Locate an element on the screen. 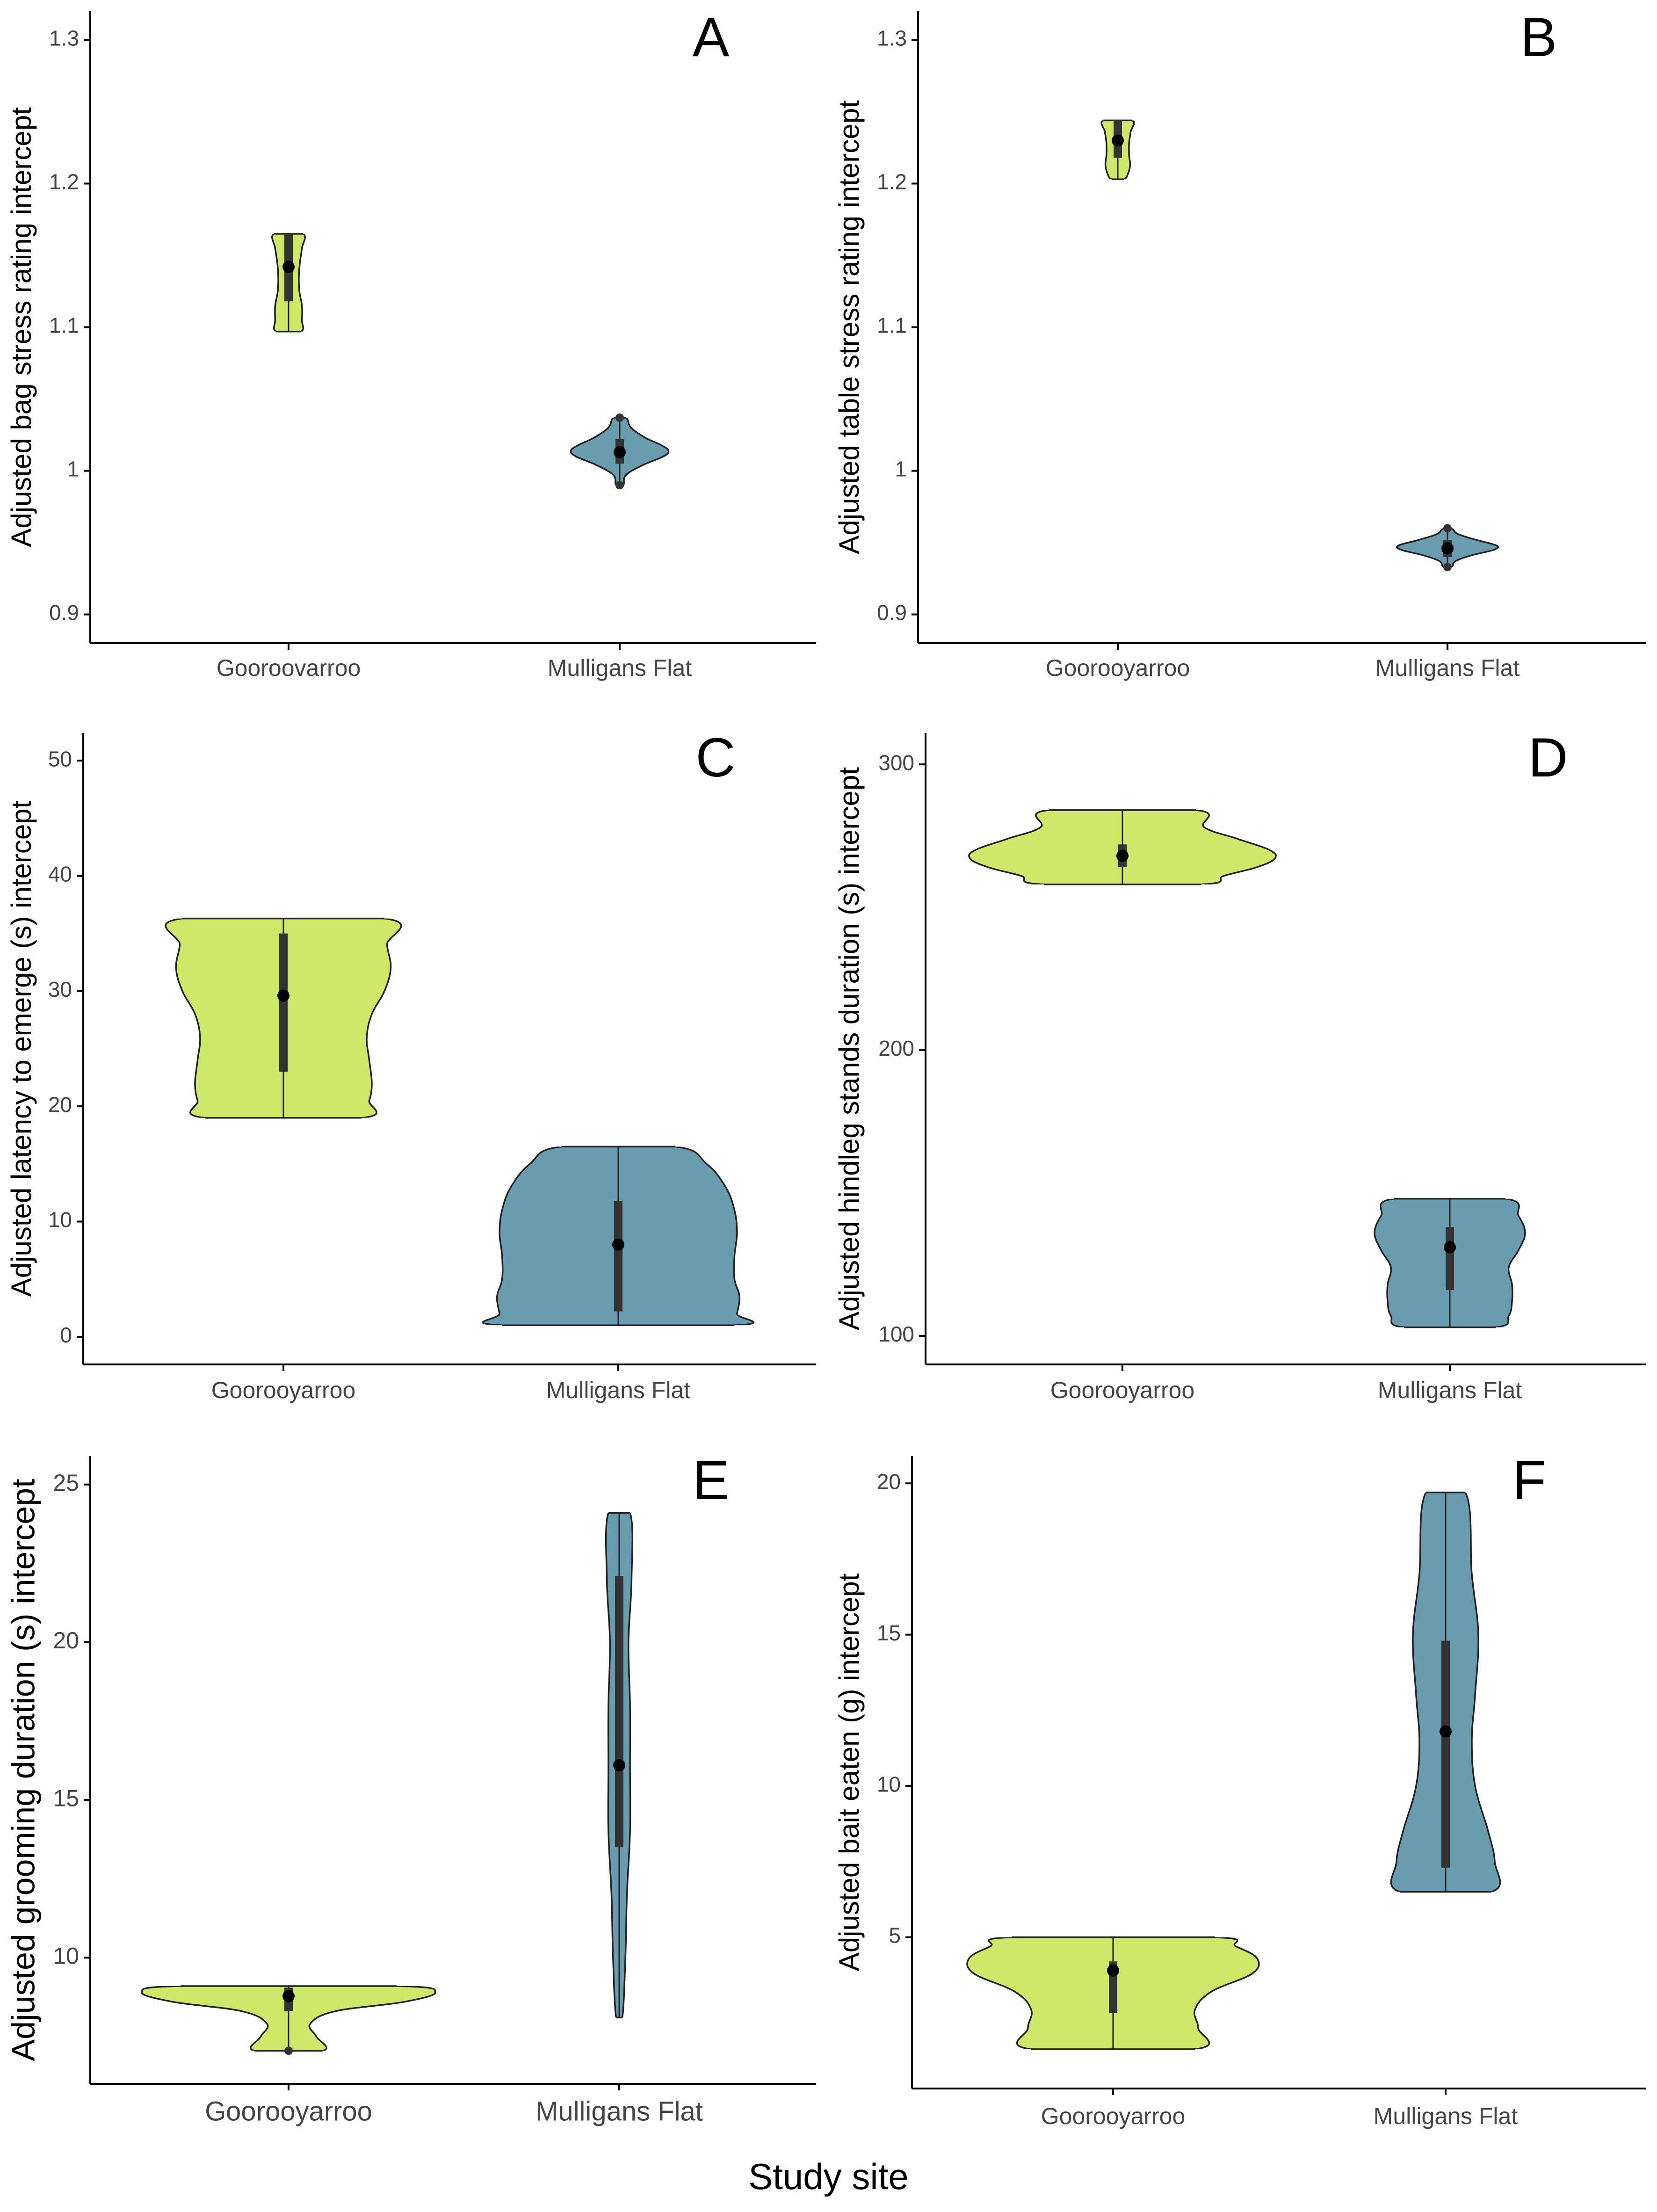  y-tick-label: 30 is located at coordinates (60, 989).